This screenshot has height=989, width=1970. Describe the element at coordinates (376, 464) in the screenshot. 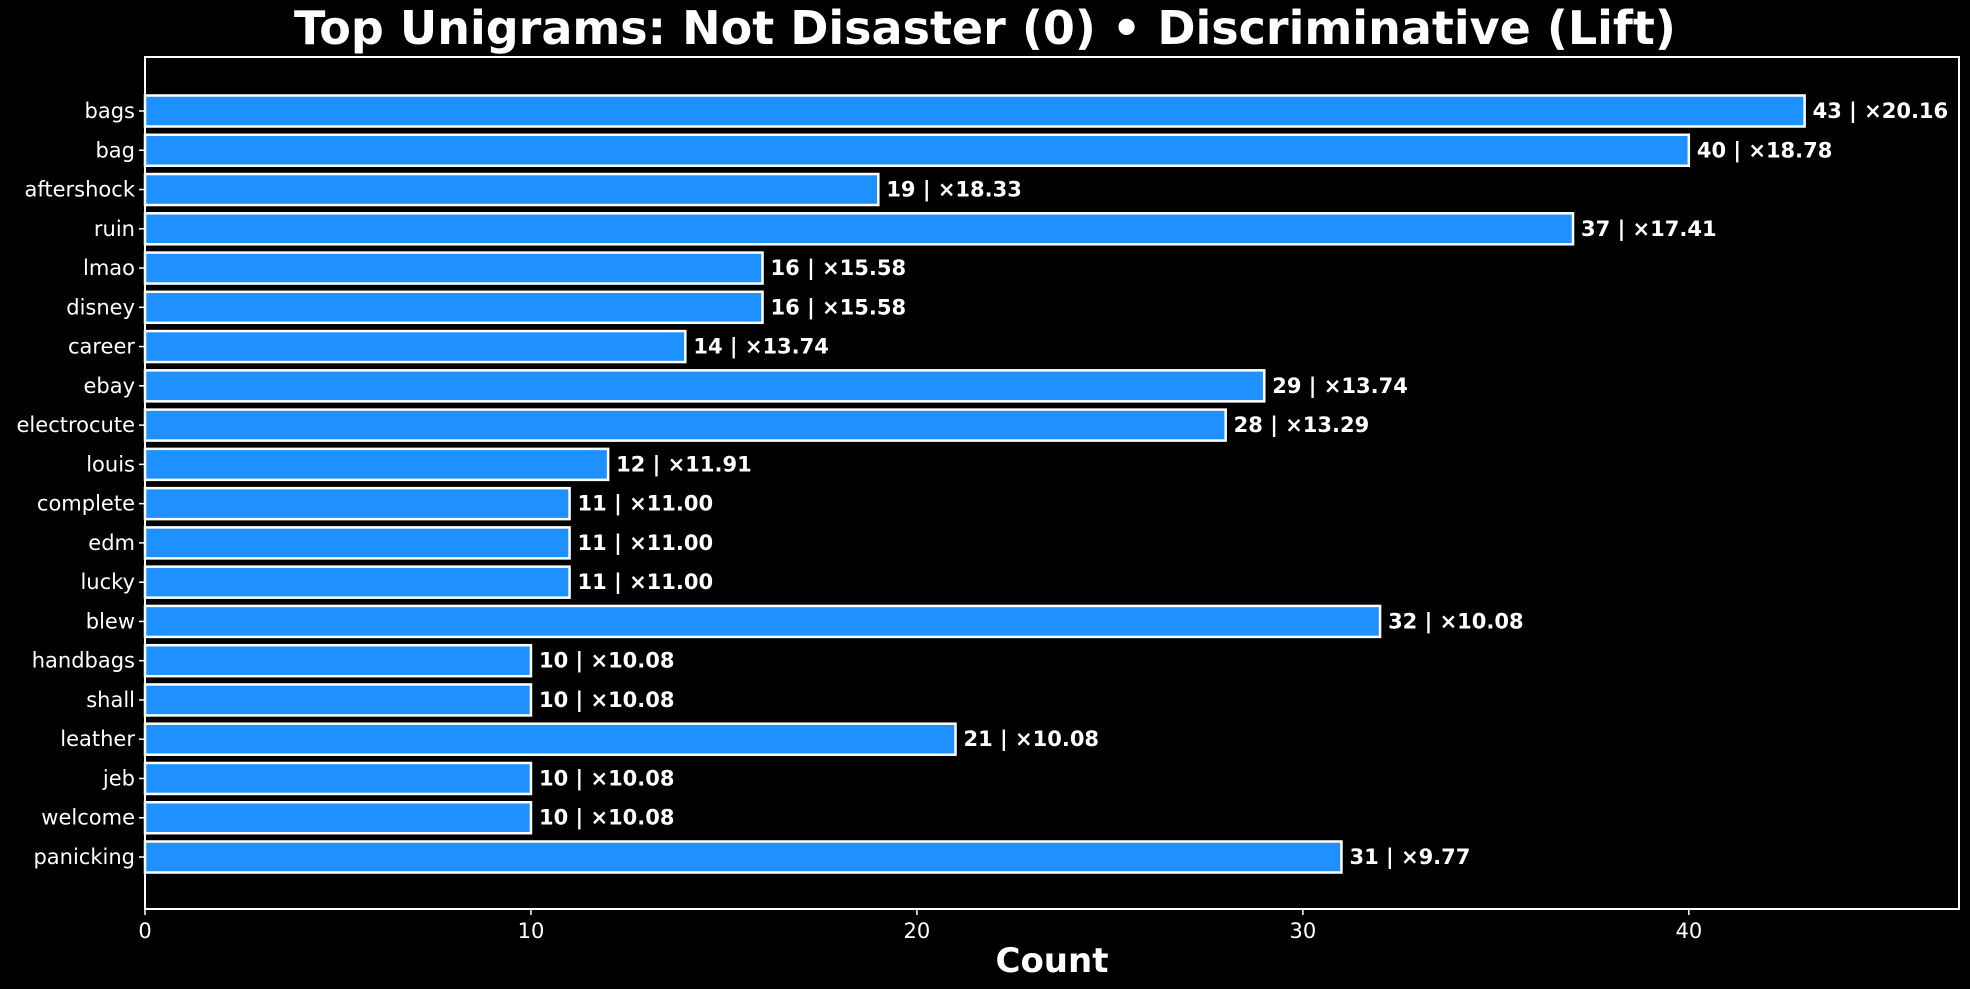

I see `bar-louis` at that location.